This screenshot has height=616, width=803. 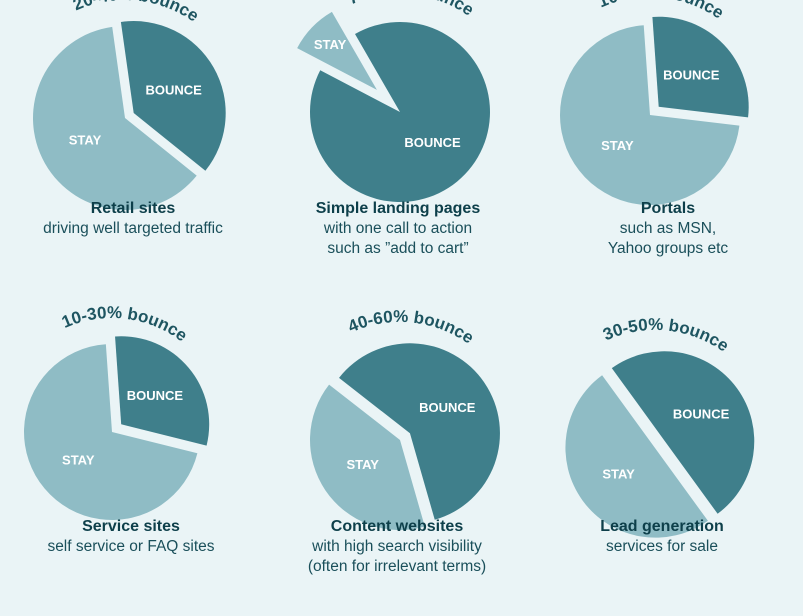 What do you see at coordinates (397, 228) in the screenshot?
I see `chart-subtitle-line: with one call to action` at bounding box center [397, 228].